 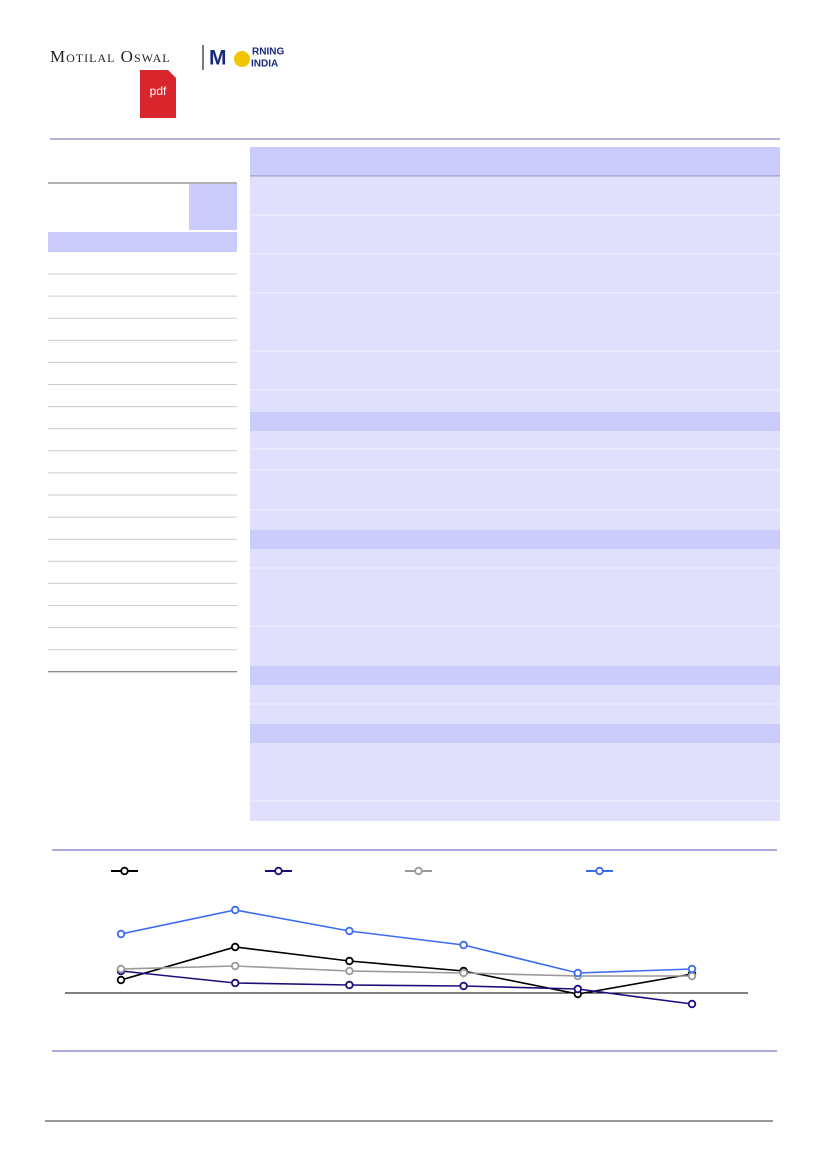 What do you see at coordinates (242, 59) in the screenshot?
I see `logo-sun` at bounding box center [242, 59].